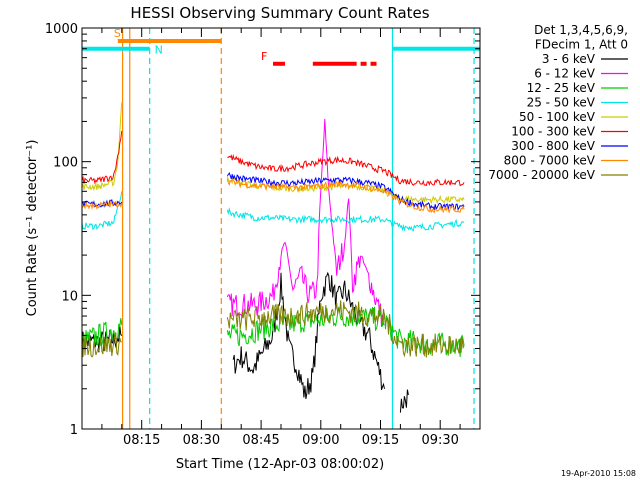  Describe the element at coordinates (65, 163) in the screenshot. I see `y-tick-label: 100` at that location.